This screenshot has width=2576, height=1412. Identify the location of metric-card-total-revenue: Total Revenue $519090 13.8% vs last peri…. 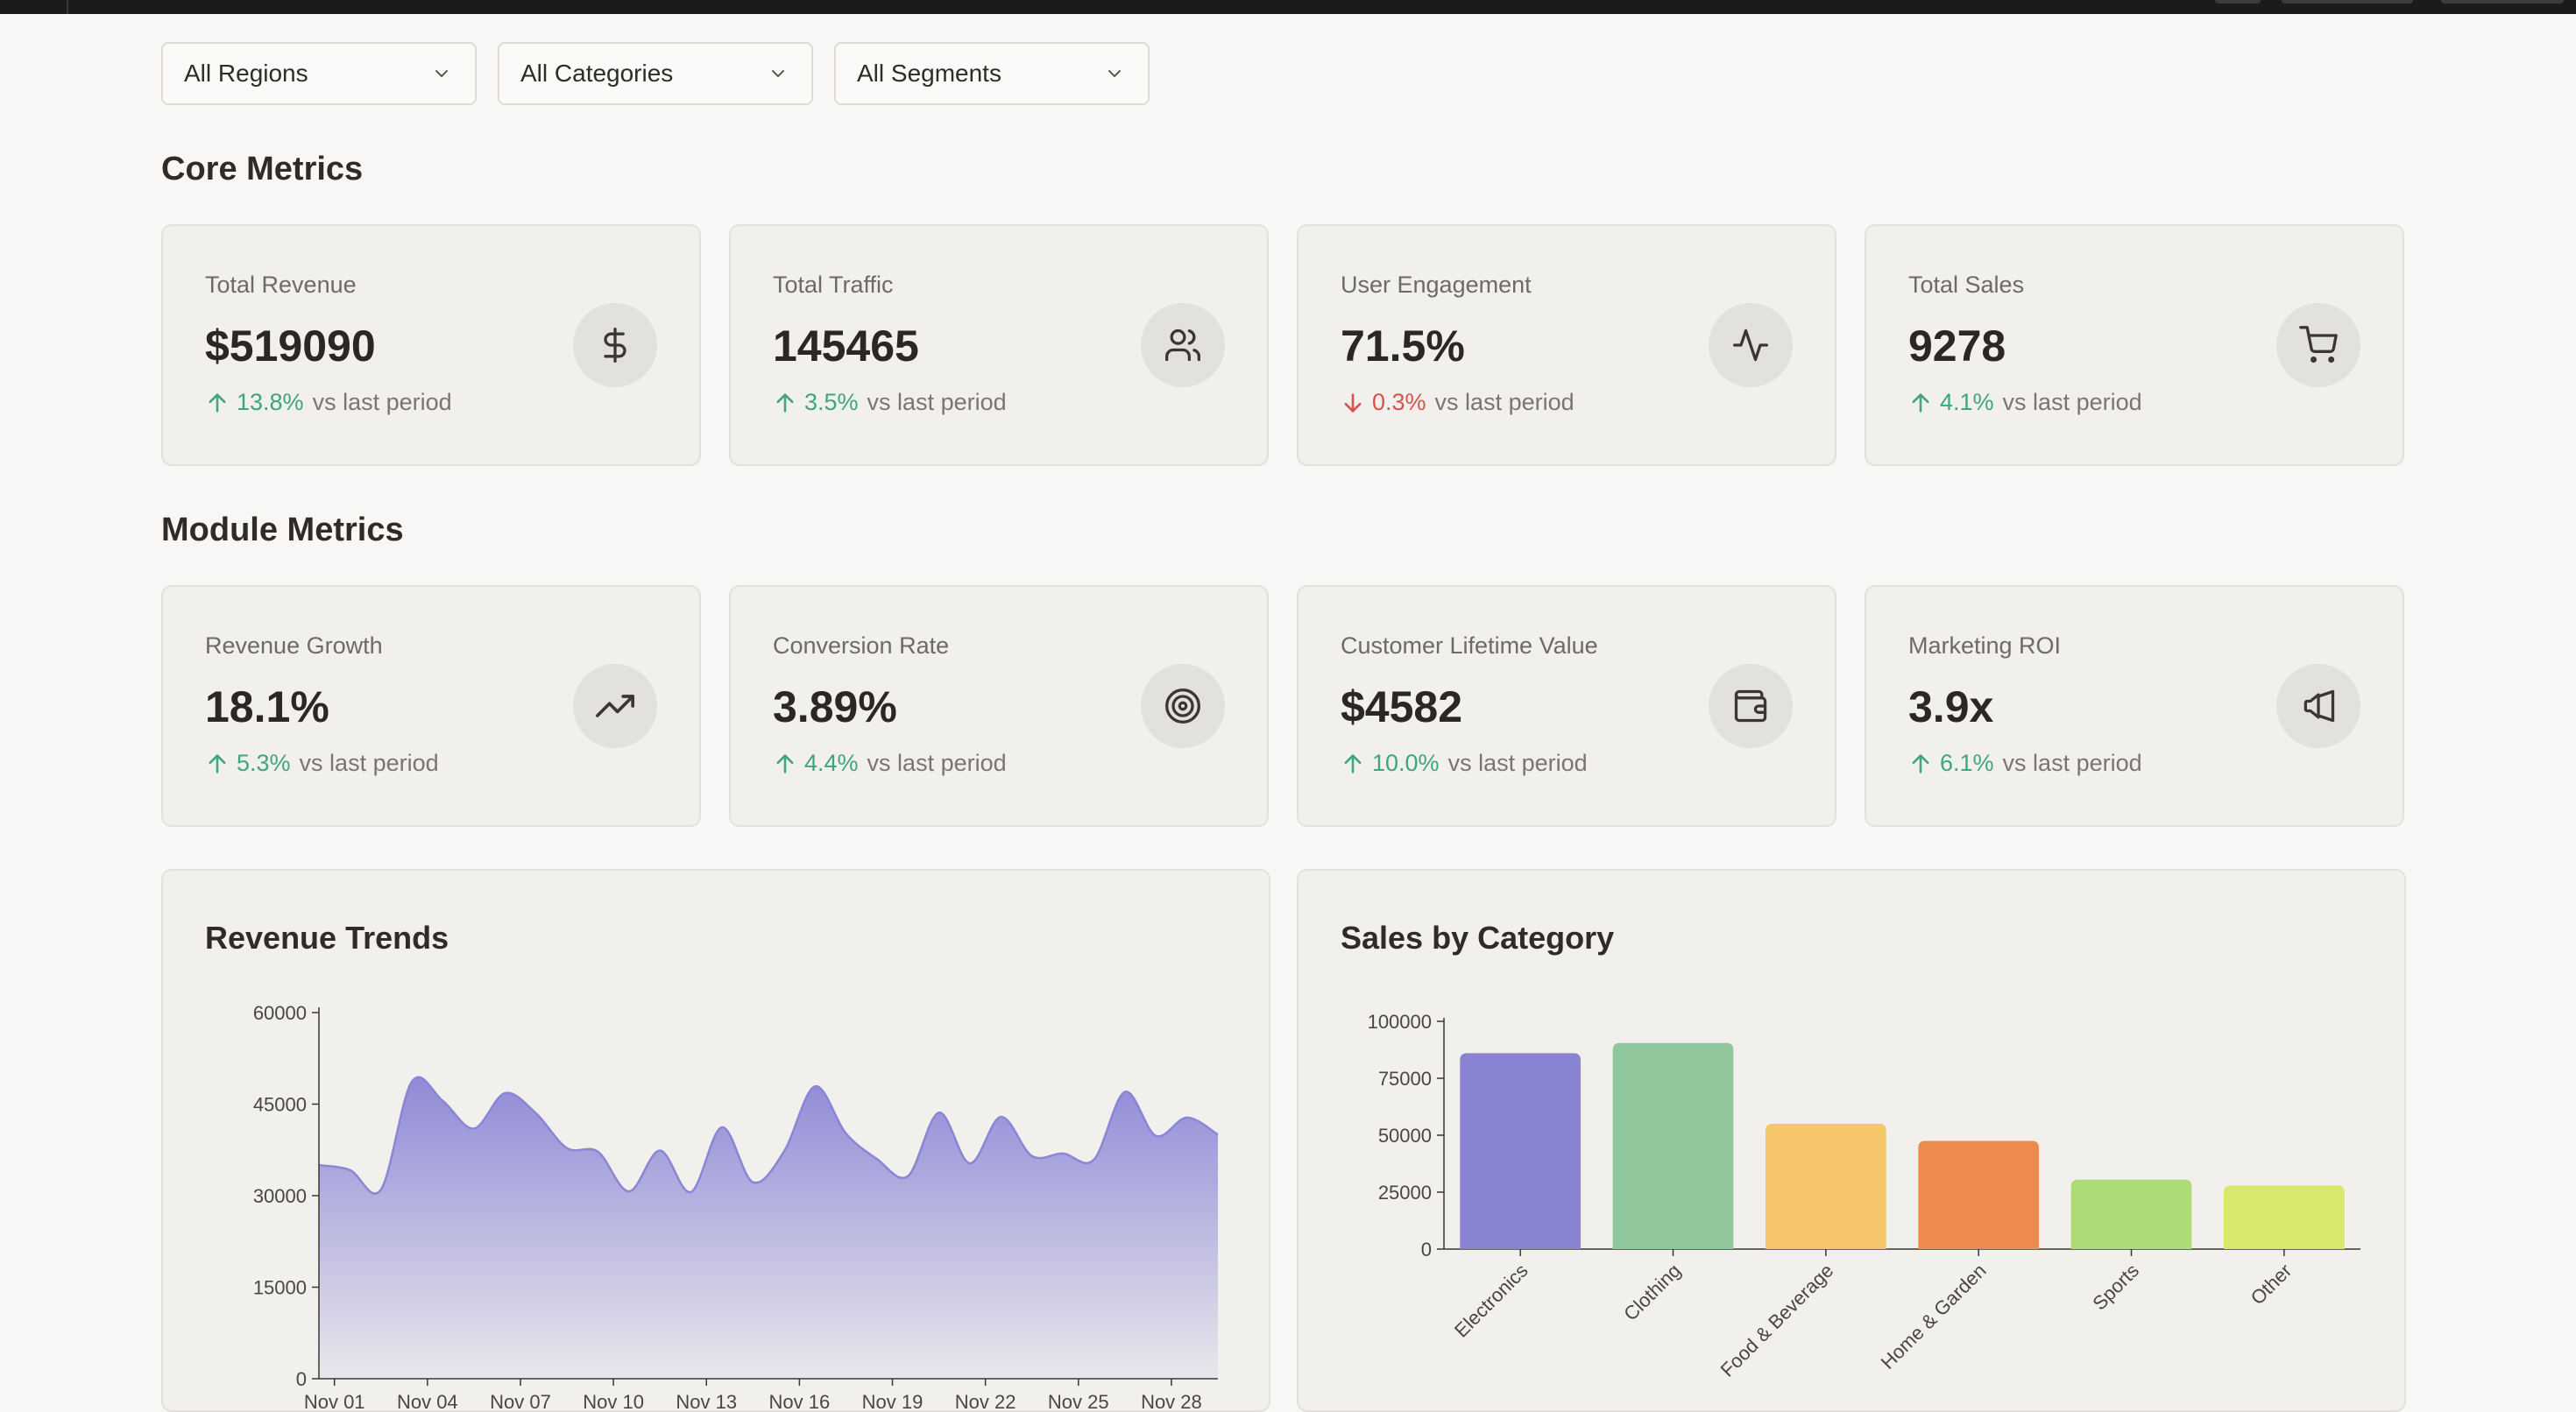
(431, 345).